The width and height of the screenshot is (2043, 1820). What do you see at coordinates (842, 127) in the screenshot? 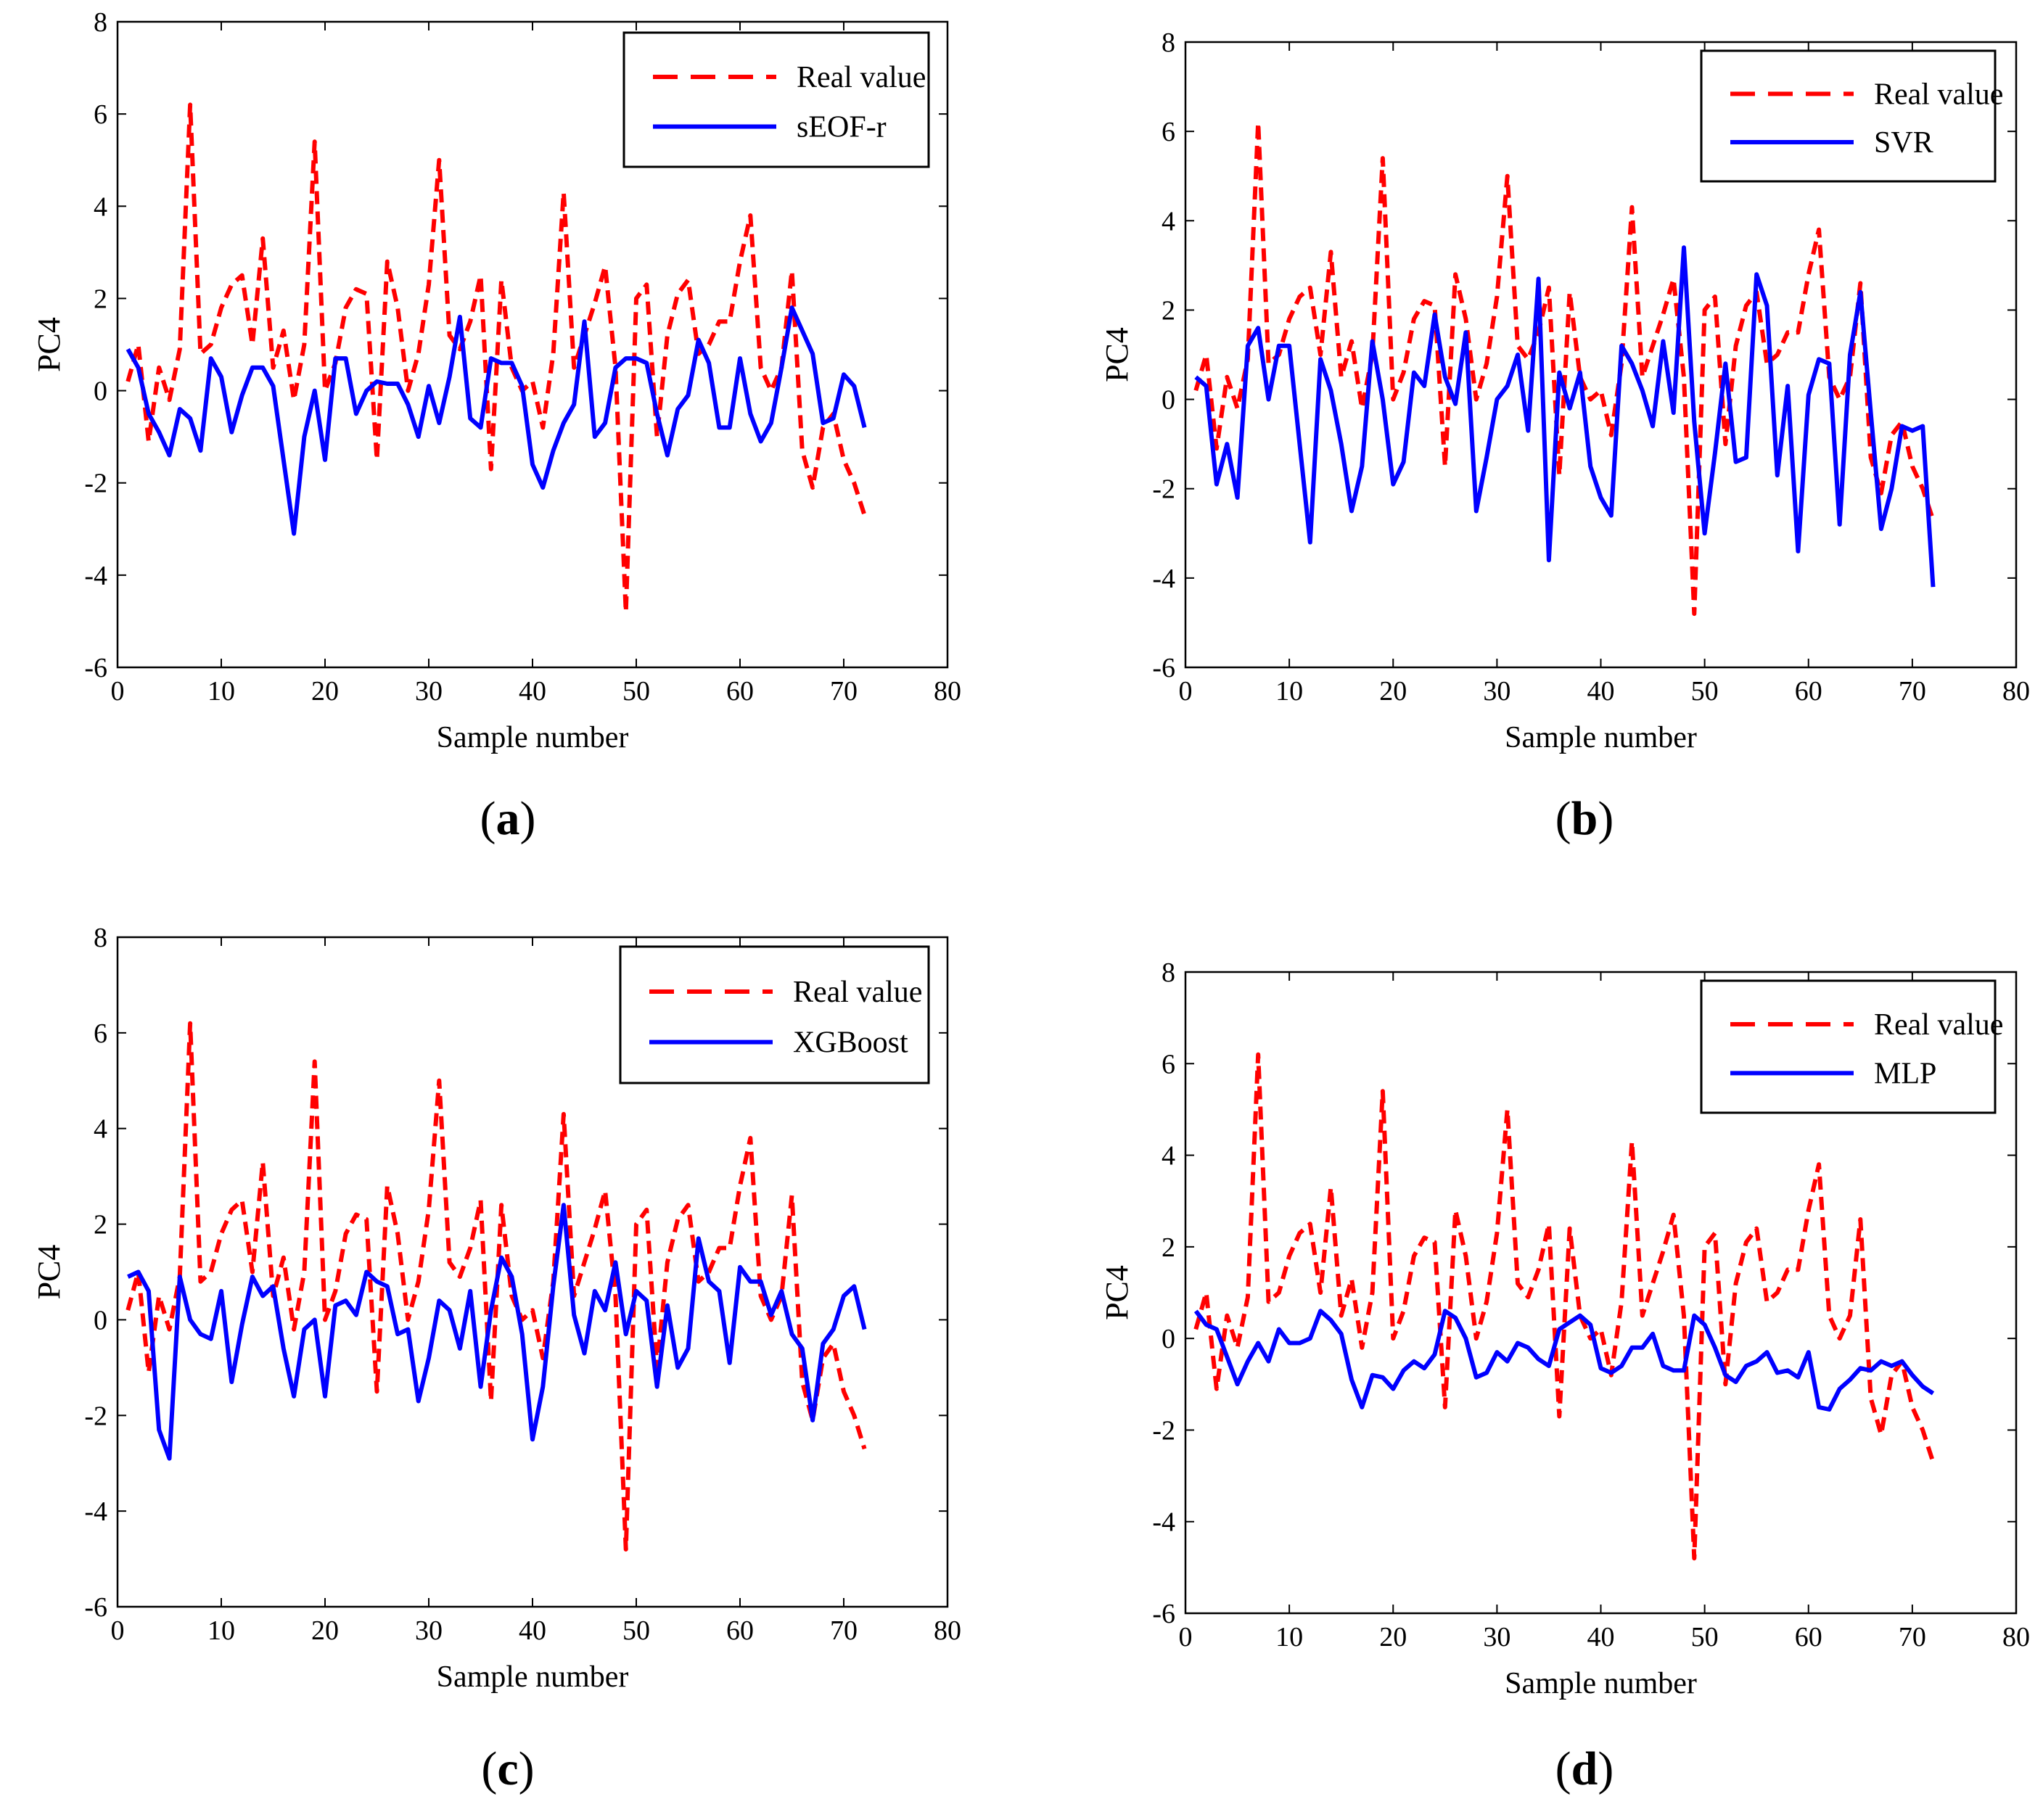
I see `legend-entry-label: sEOF-r` at bounding box center [842, 127].